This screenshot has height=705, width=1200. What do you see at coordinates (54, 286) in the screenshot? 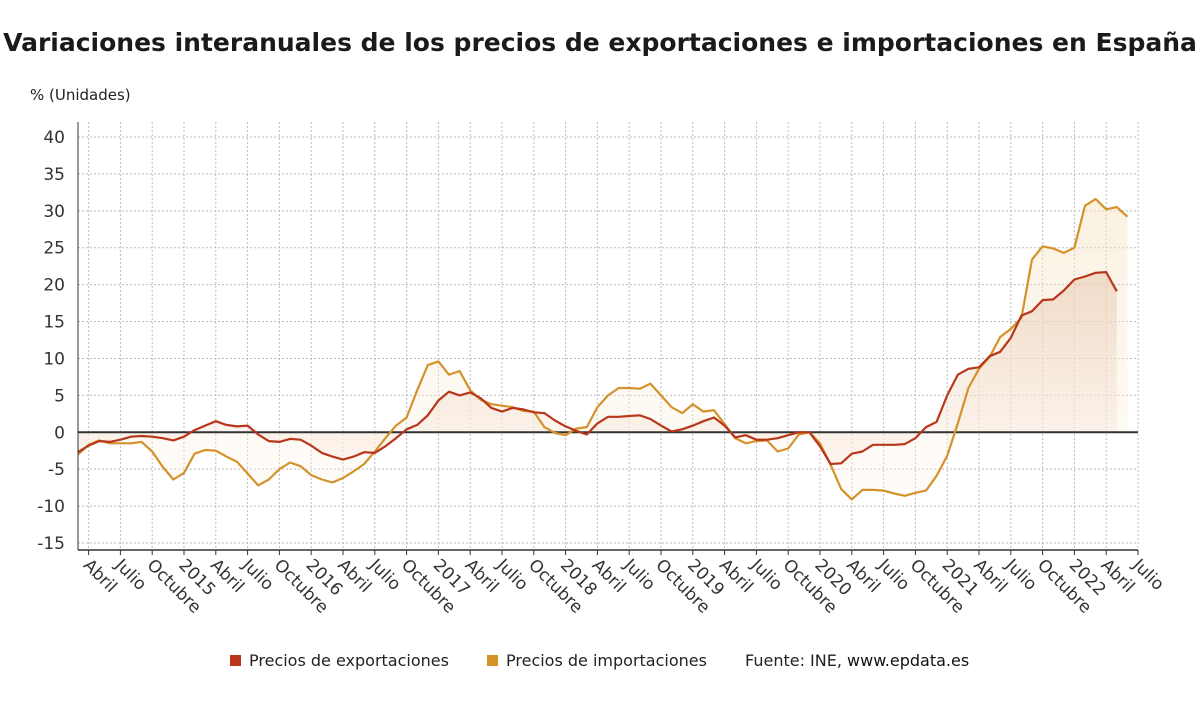
I see `y-tick-label: 20` at bounding box center [54, 286].